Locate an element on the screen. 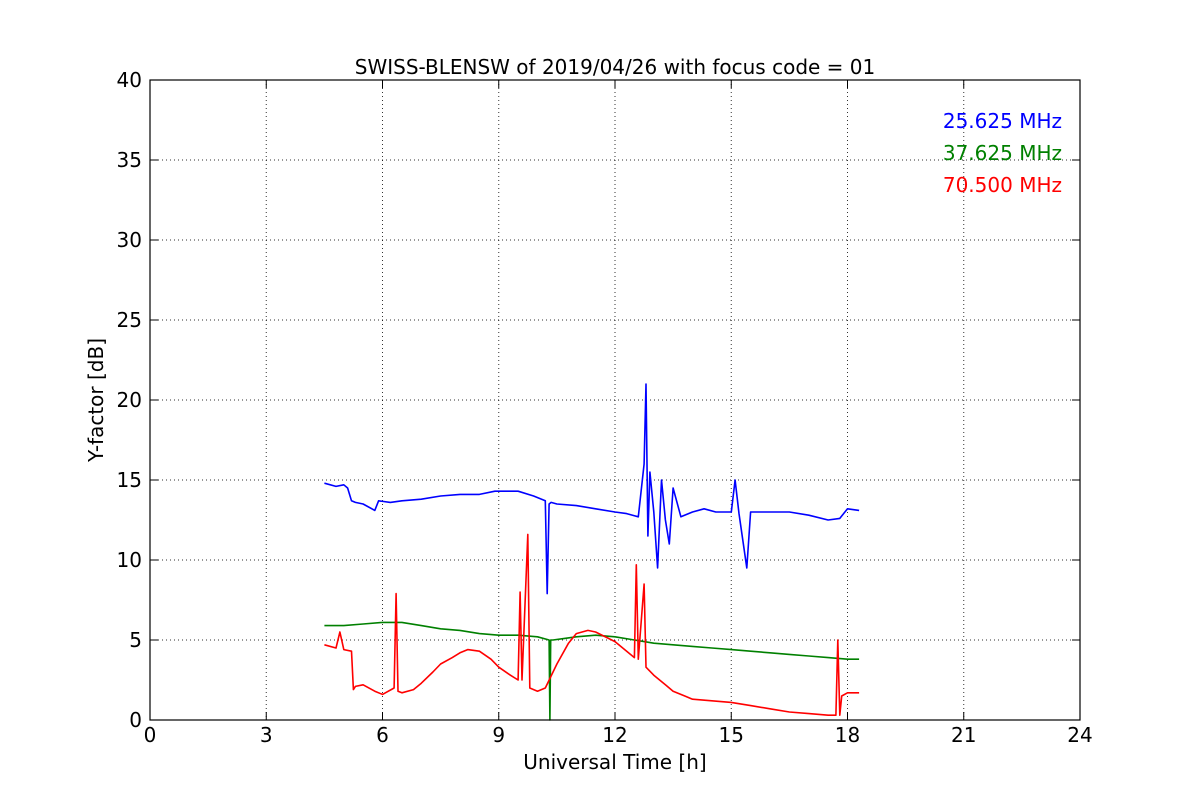 This screenshot has height=800, width=1200. legend: 25.625 MHz 37.625 MHz 70.500 MHz is located at coordinates (1002, 153).